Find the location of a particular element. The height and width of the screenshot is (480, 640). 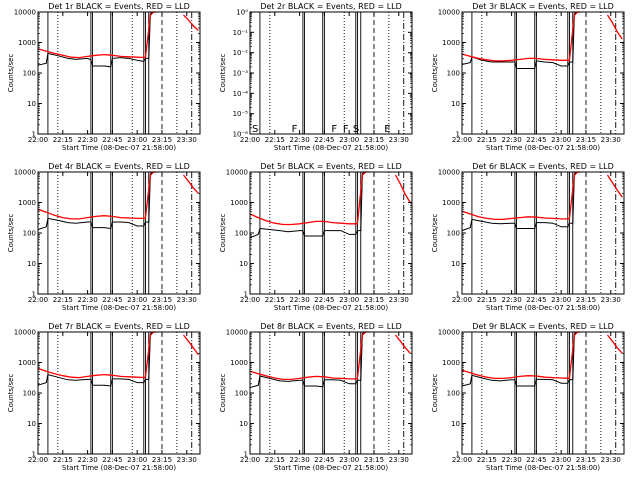

panel-title: Det 5r BLACK = Events, RED = LLD is located at coordinates (331, 166).